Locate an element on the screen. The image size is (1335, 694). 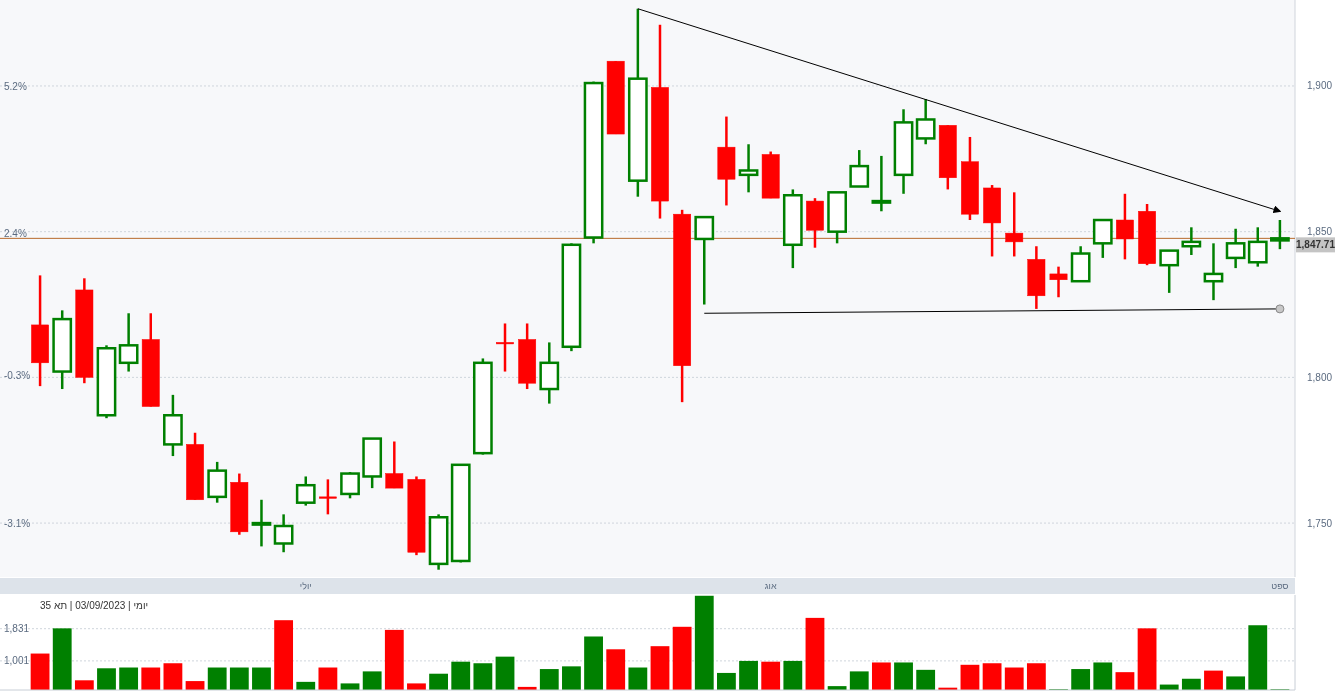
annotation: יומי | 03/09/2023 | תא 35 is located at coordinates (94, 605).